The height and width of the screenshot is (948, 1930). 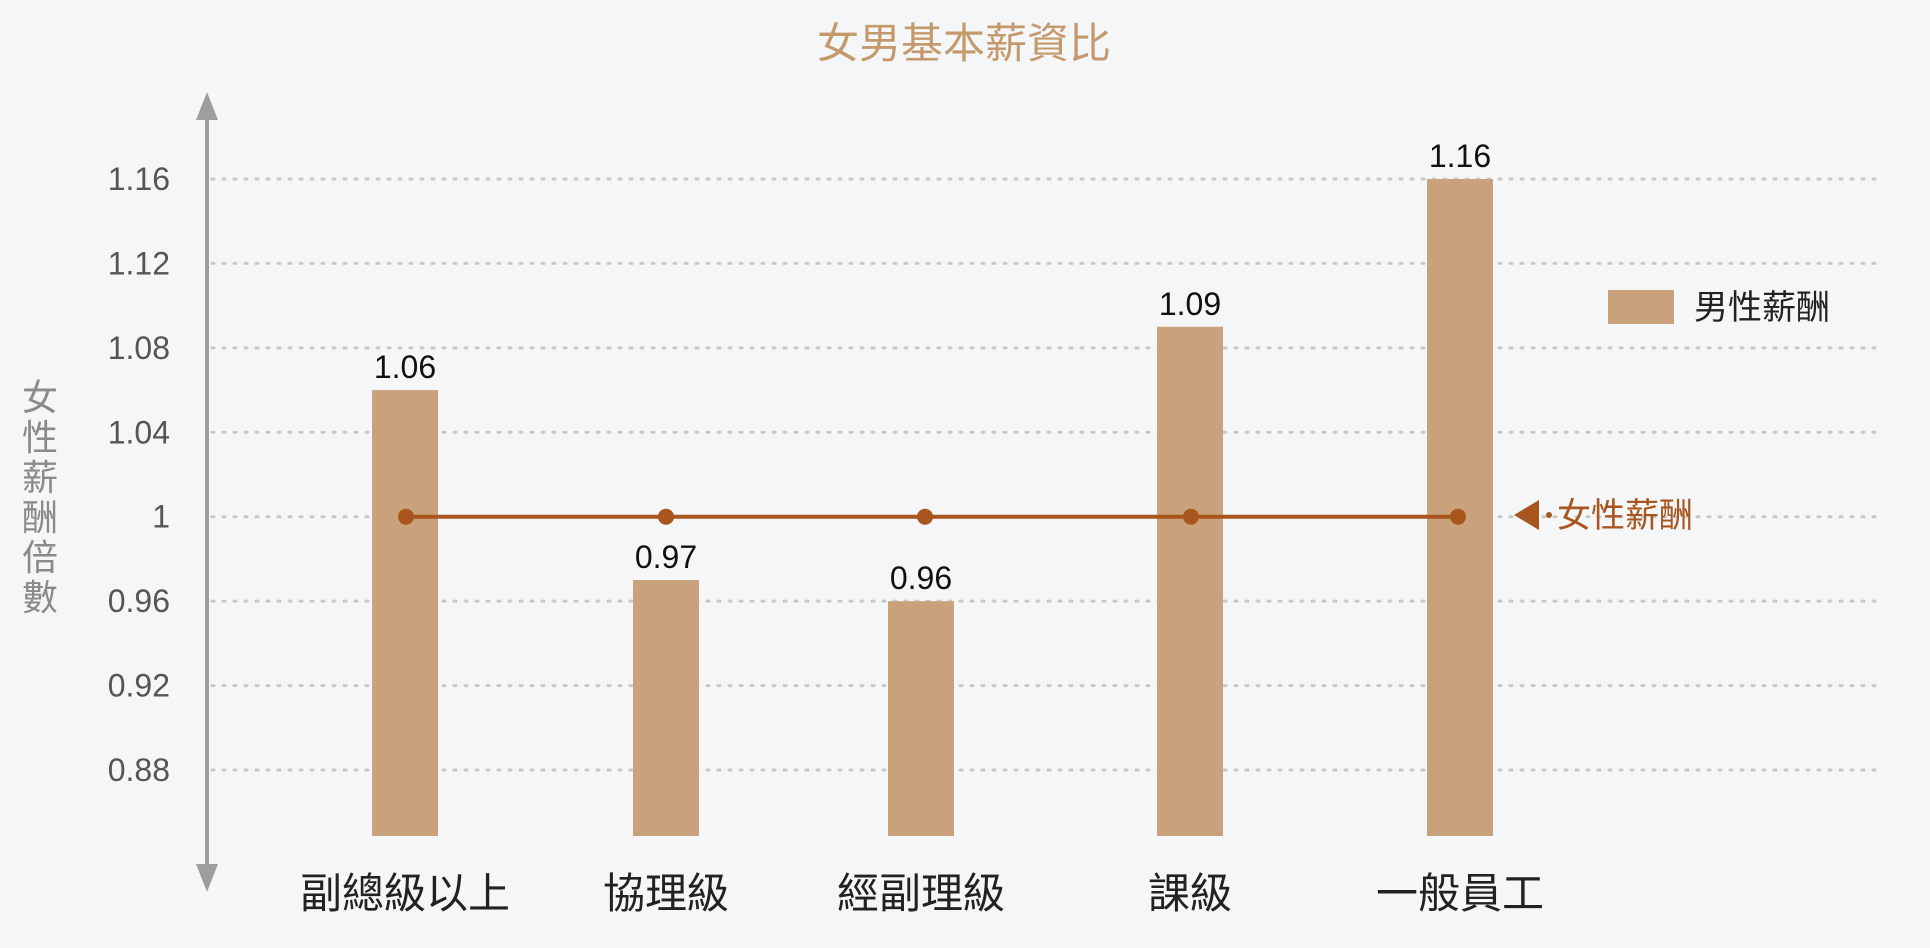 What do you see at coordinates (666, 557) in the screenshot?
I see `data-label: 0.97` at bounding box center [666, 557].